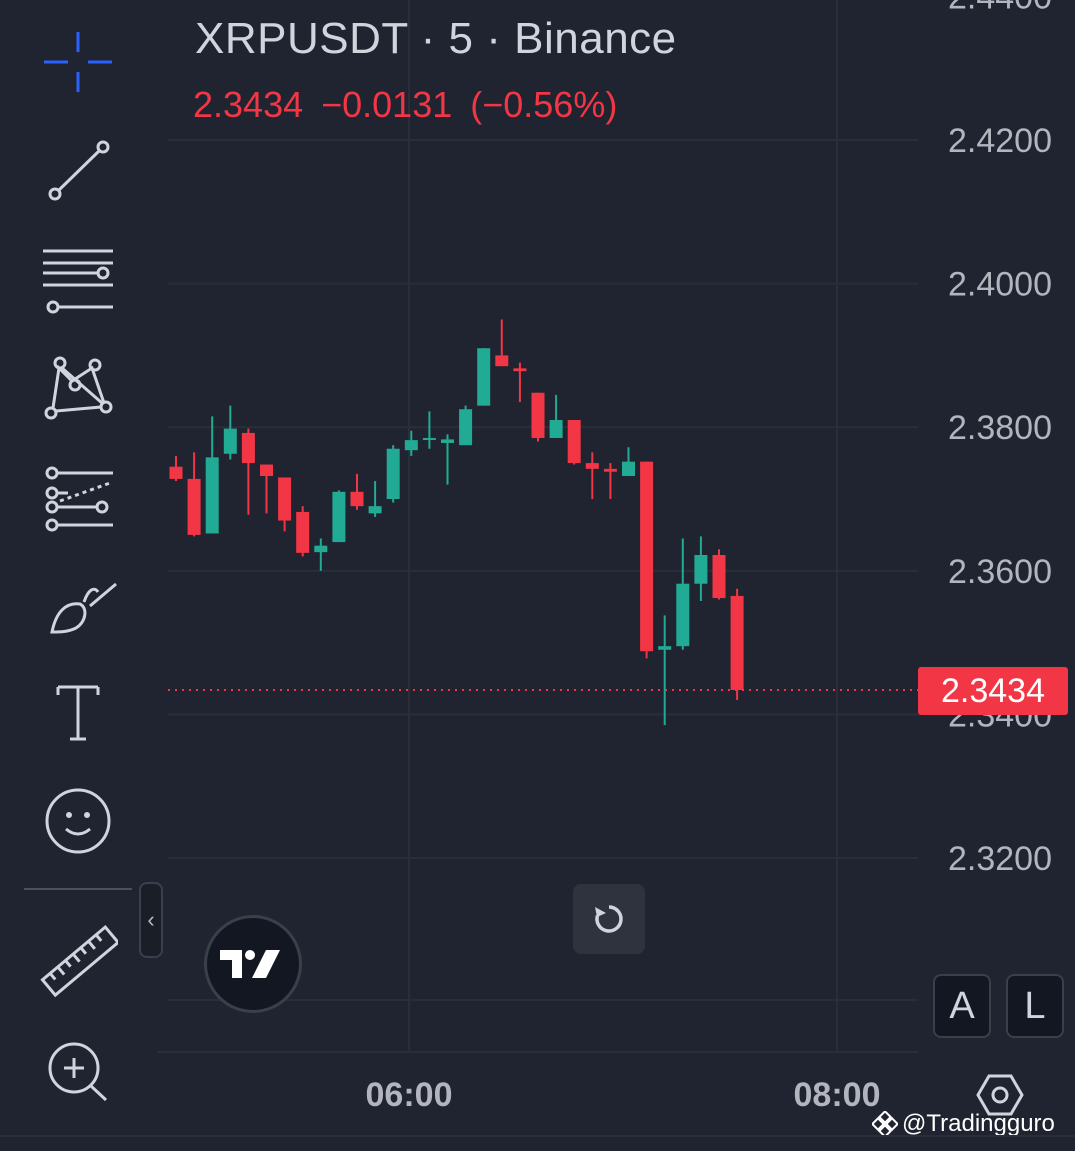  I want to click on price-tick-label: 2.4000, so click(1000, 285).